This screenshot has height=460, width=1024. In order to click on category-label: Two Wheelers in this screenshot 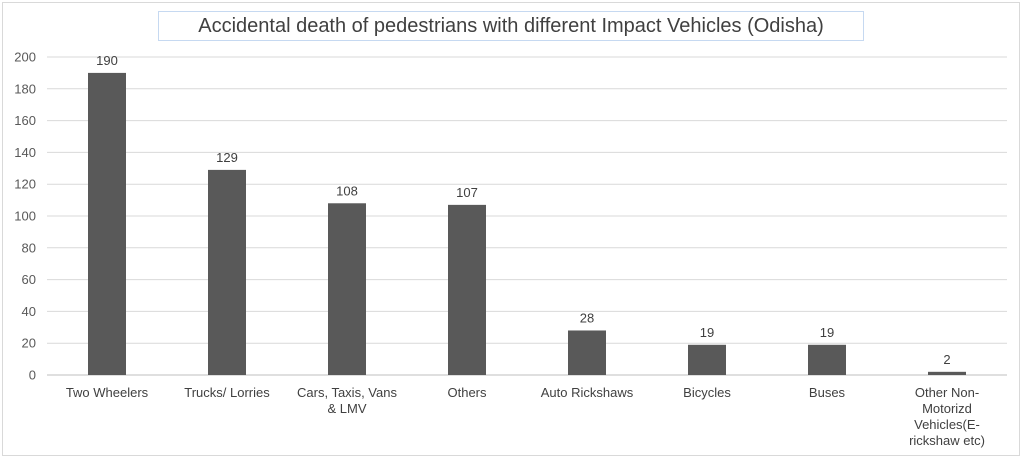, I will do `click(107, 392)`.